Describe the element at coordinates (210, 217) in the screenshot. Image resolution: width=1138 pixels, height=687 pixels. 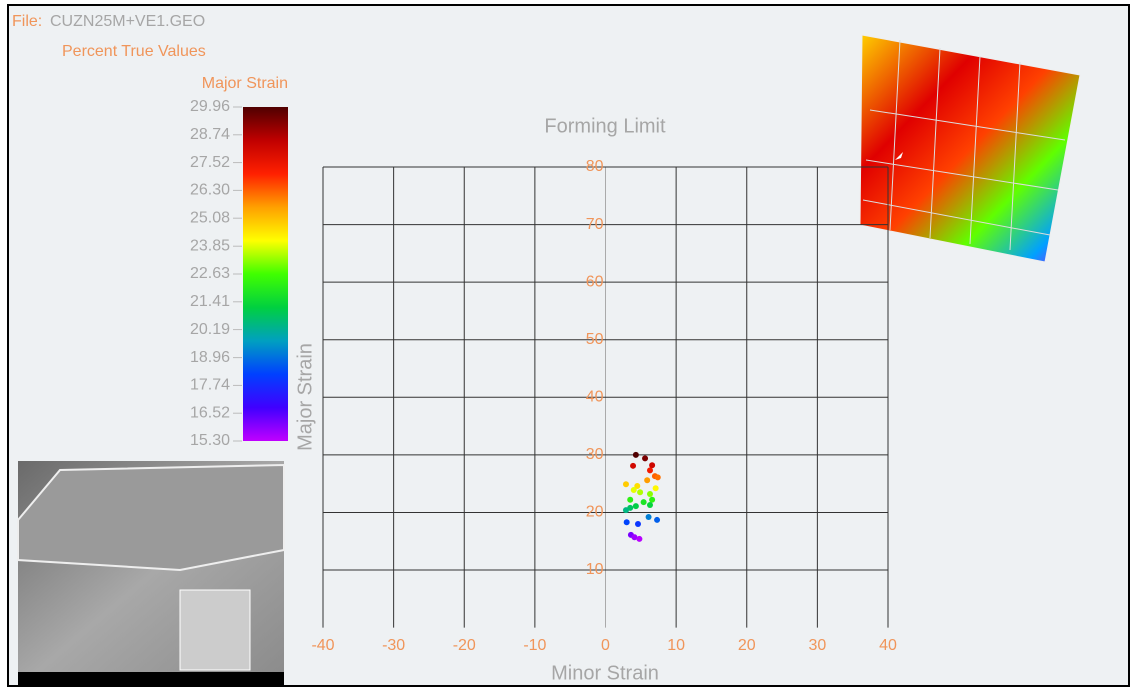
I see `colorbar-tick-label: 25.08` at that location.